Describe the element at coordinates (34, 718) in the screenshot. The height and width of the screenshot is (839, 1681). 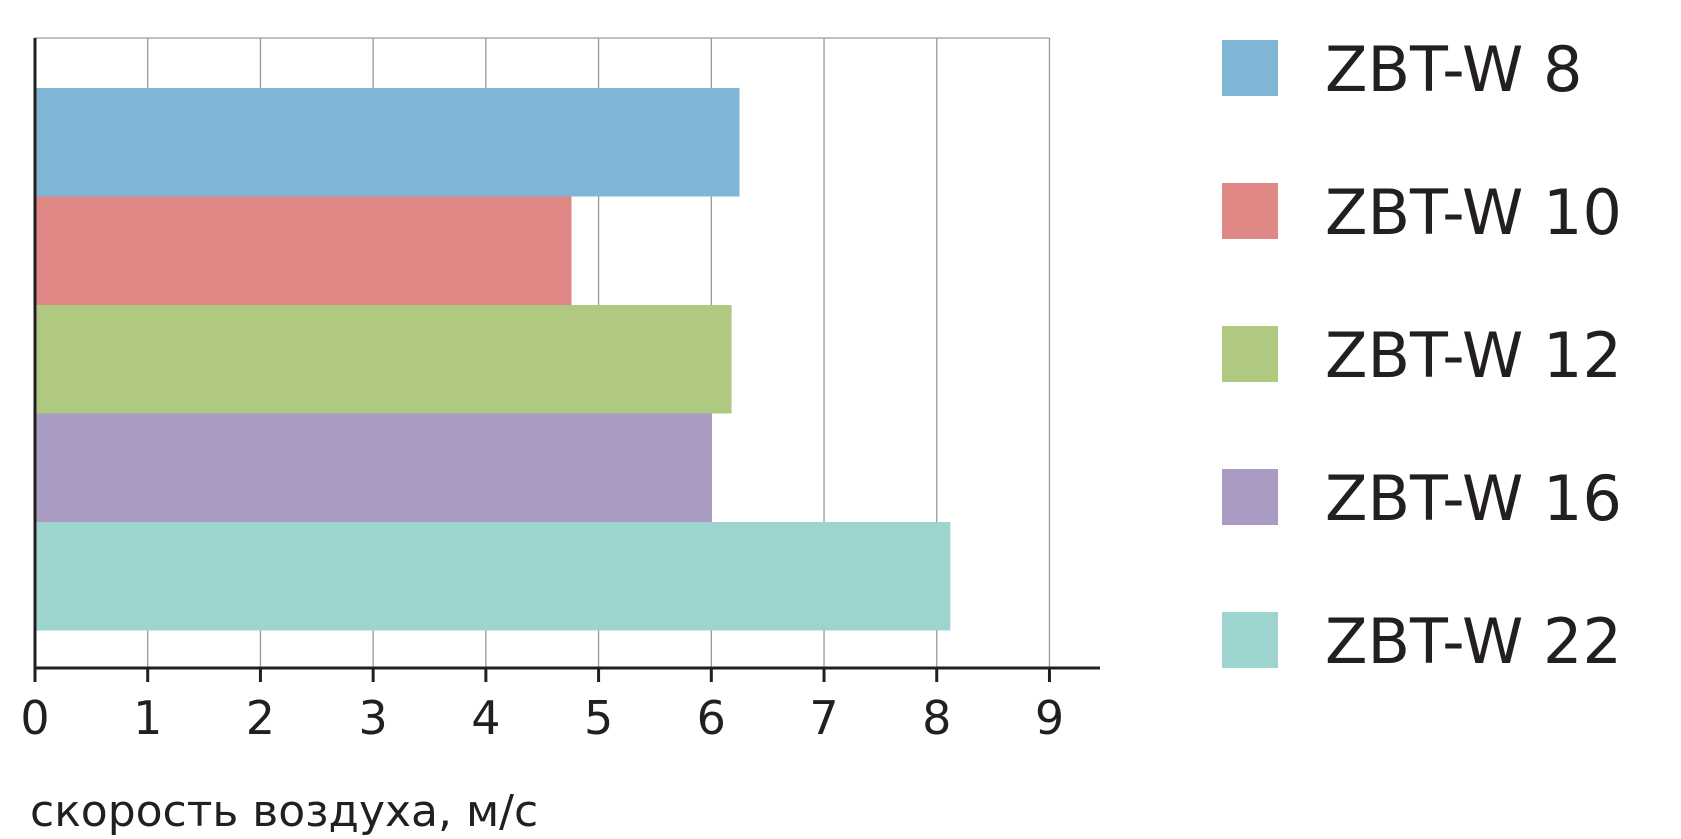
I see `x-tick-label: 0` at that location.